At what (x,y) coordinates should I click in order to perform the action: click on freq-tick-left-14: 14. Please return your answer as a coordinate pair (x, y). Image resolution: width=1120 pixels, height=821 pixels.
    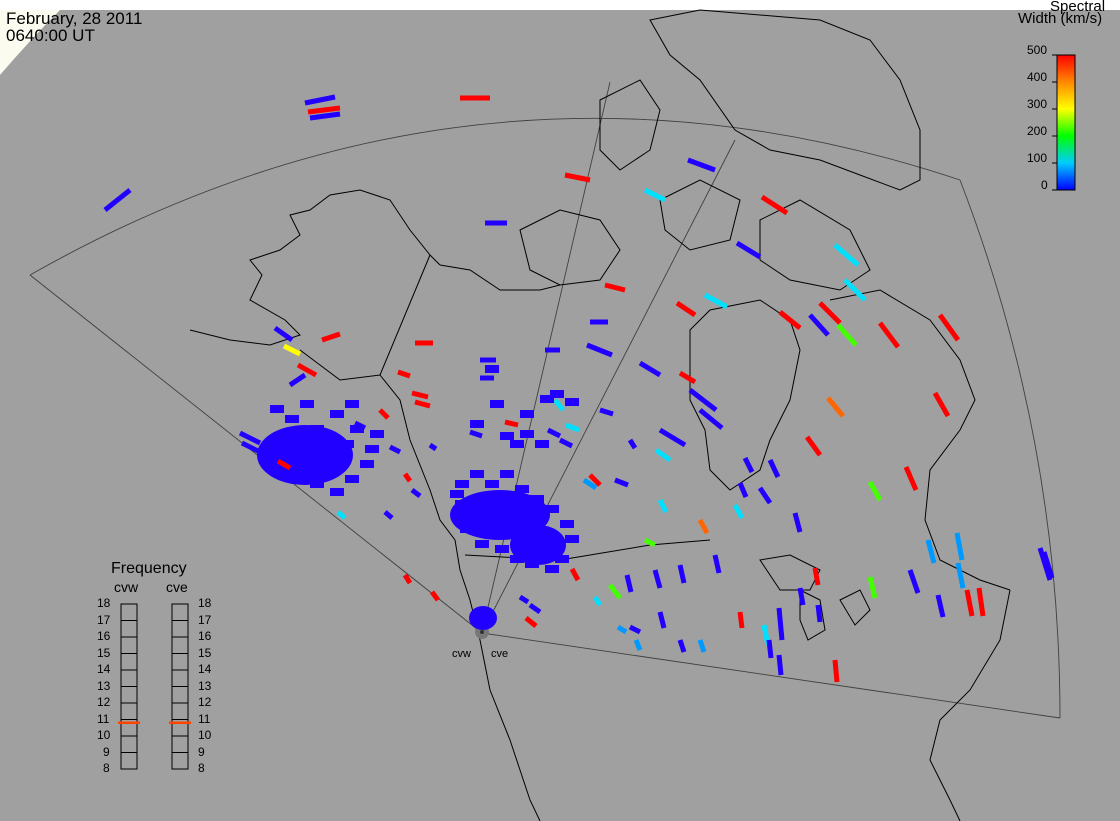
    Looking at the image, I should click on (104, 669).